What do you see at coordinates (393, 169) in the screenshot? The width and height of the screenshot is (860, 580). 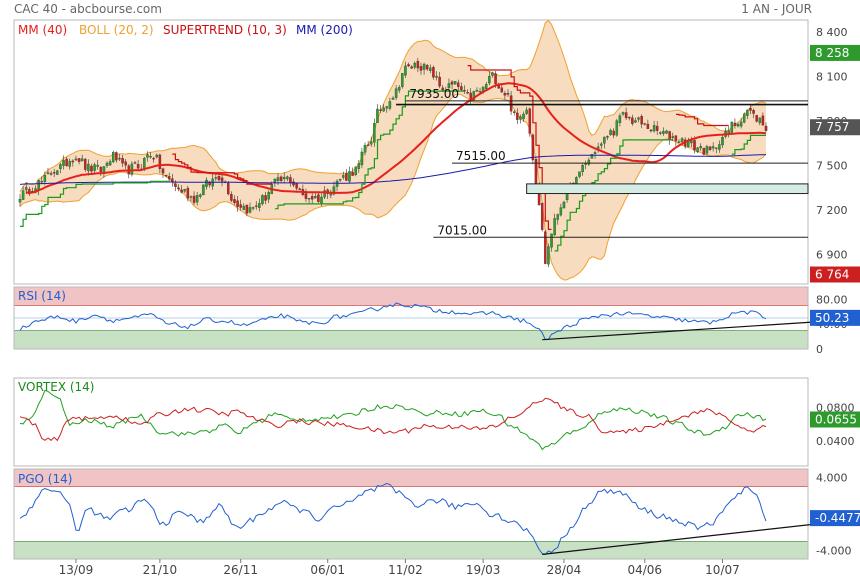 I see `mm200-line` at bounding box center [393, 169].